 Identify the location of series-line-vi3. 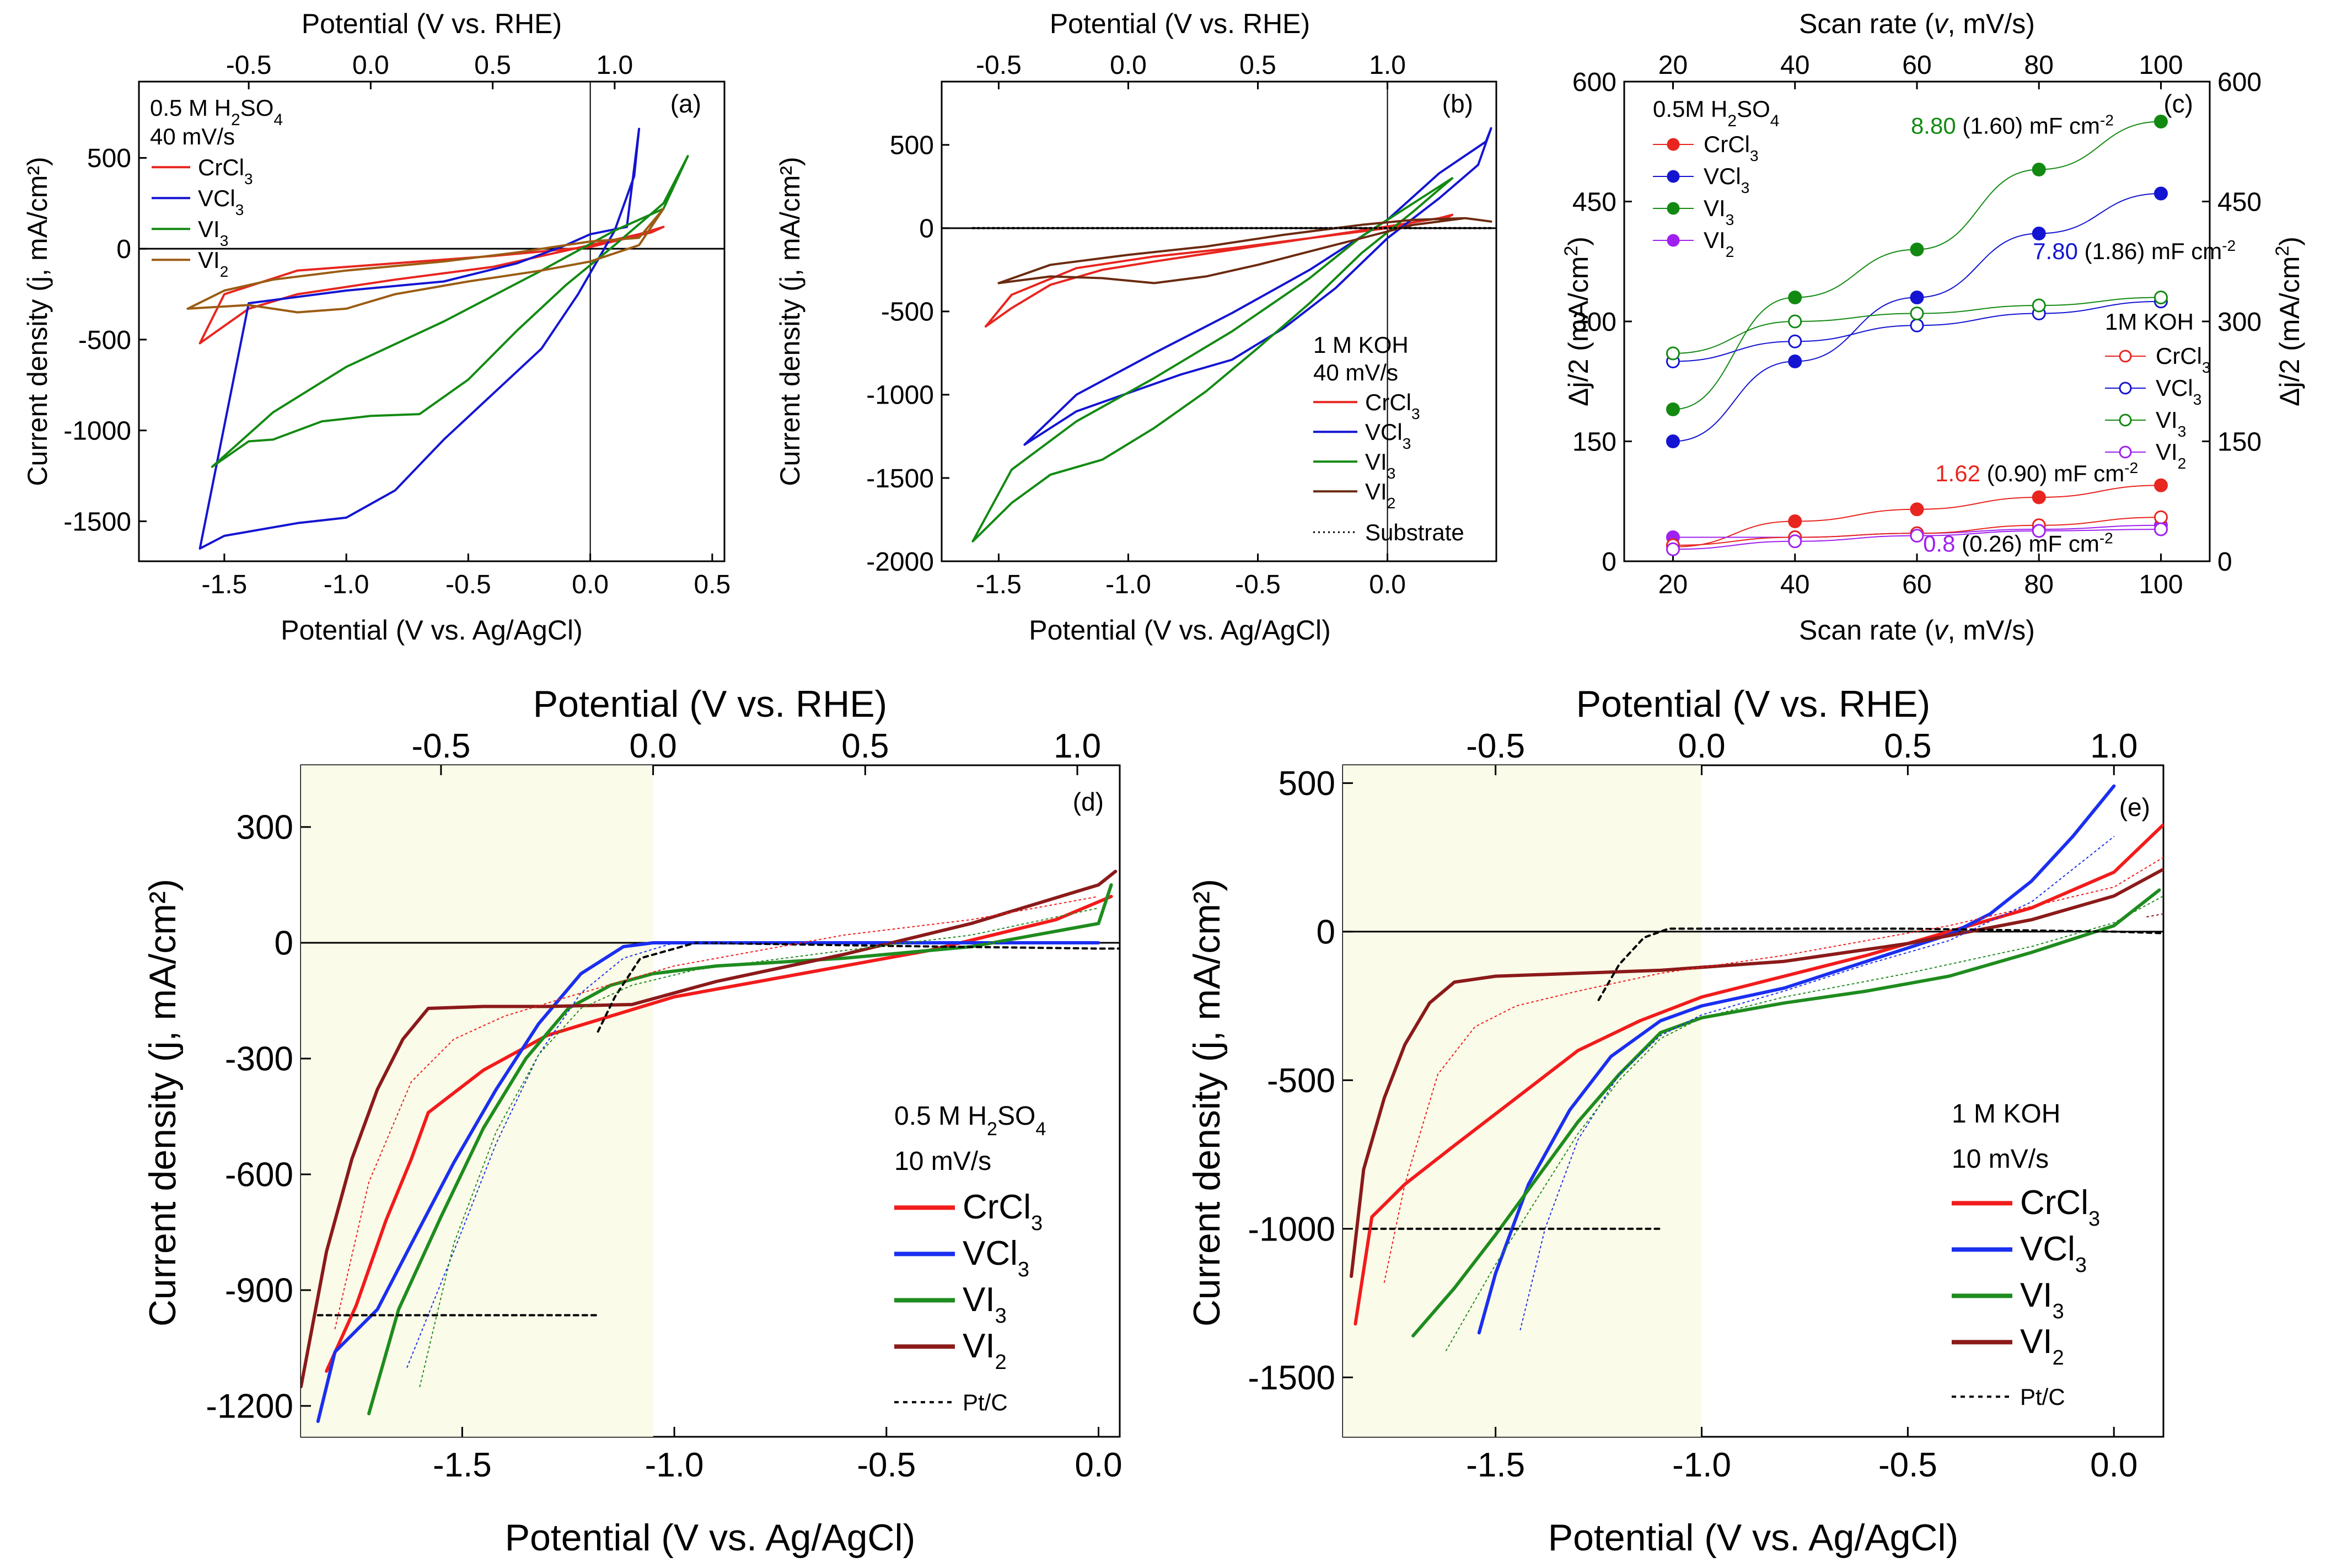
(1212, 360).